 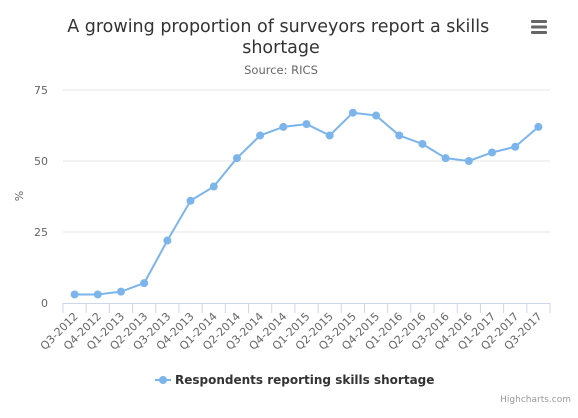 I want to click on y-axis-ticks: 0 25 50 75, so click(x=41, y=197).